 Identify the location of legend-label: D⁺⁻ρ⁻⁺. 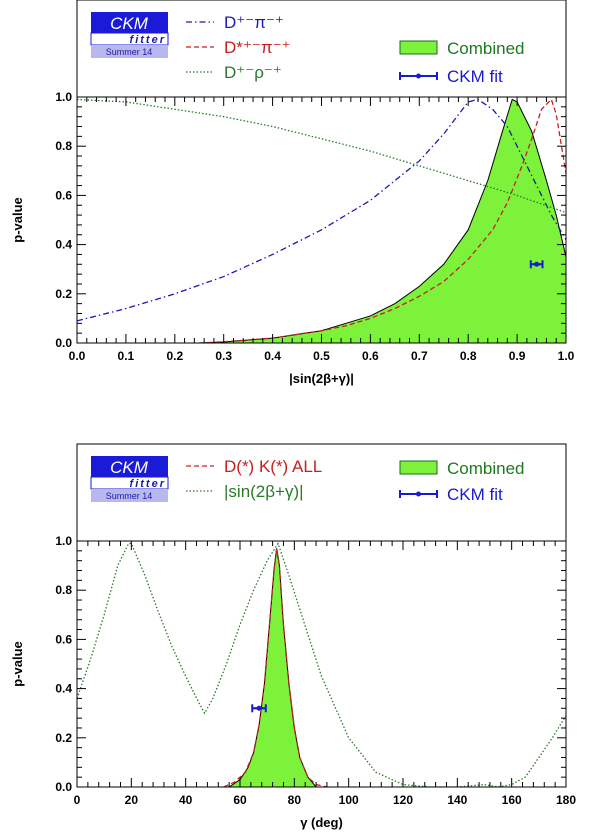
(253, 72).